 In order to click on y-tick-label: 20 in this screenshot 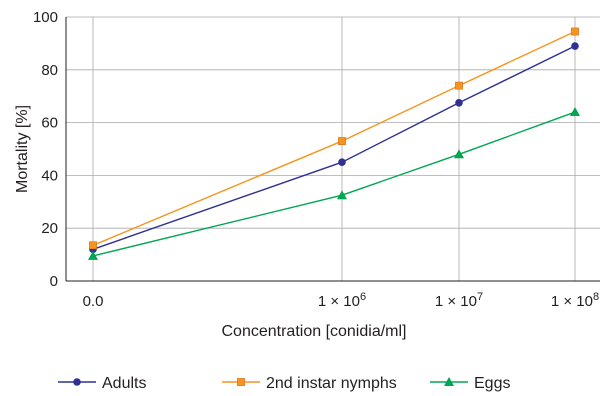, I will do `click(49, 228)`.